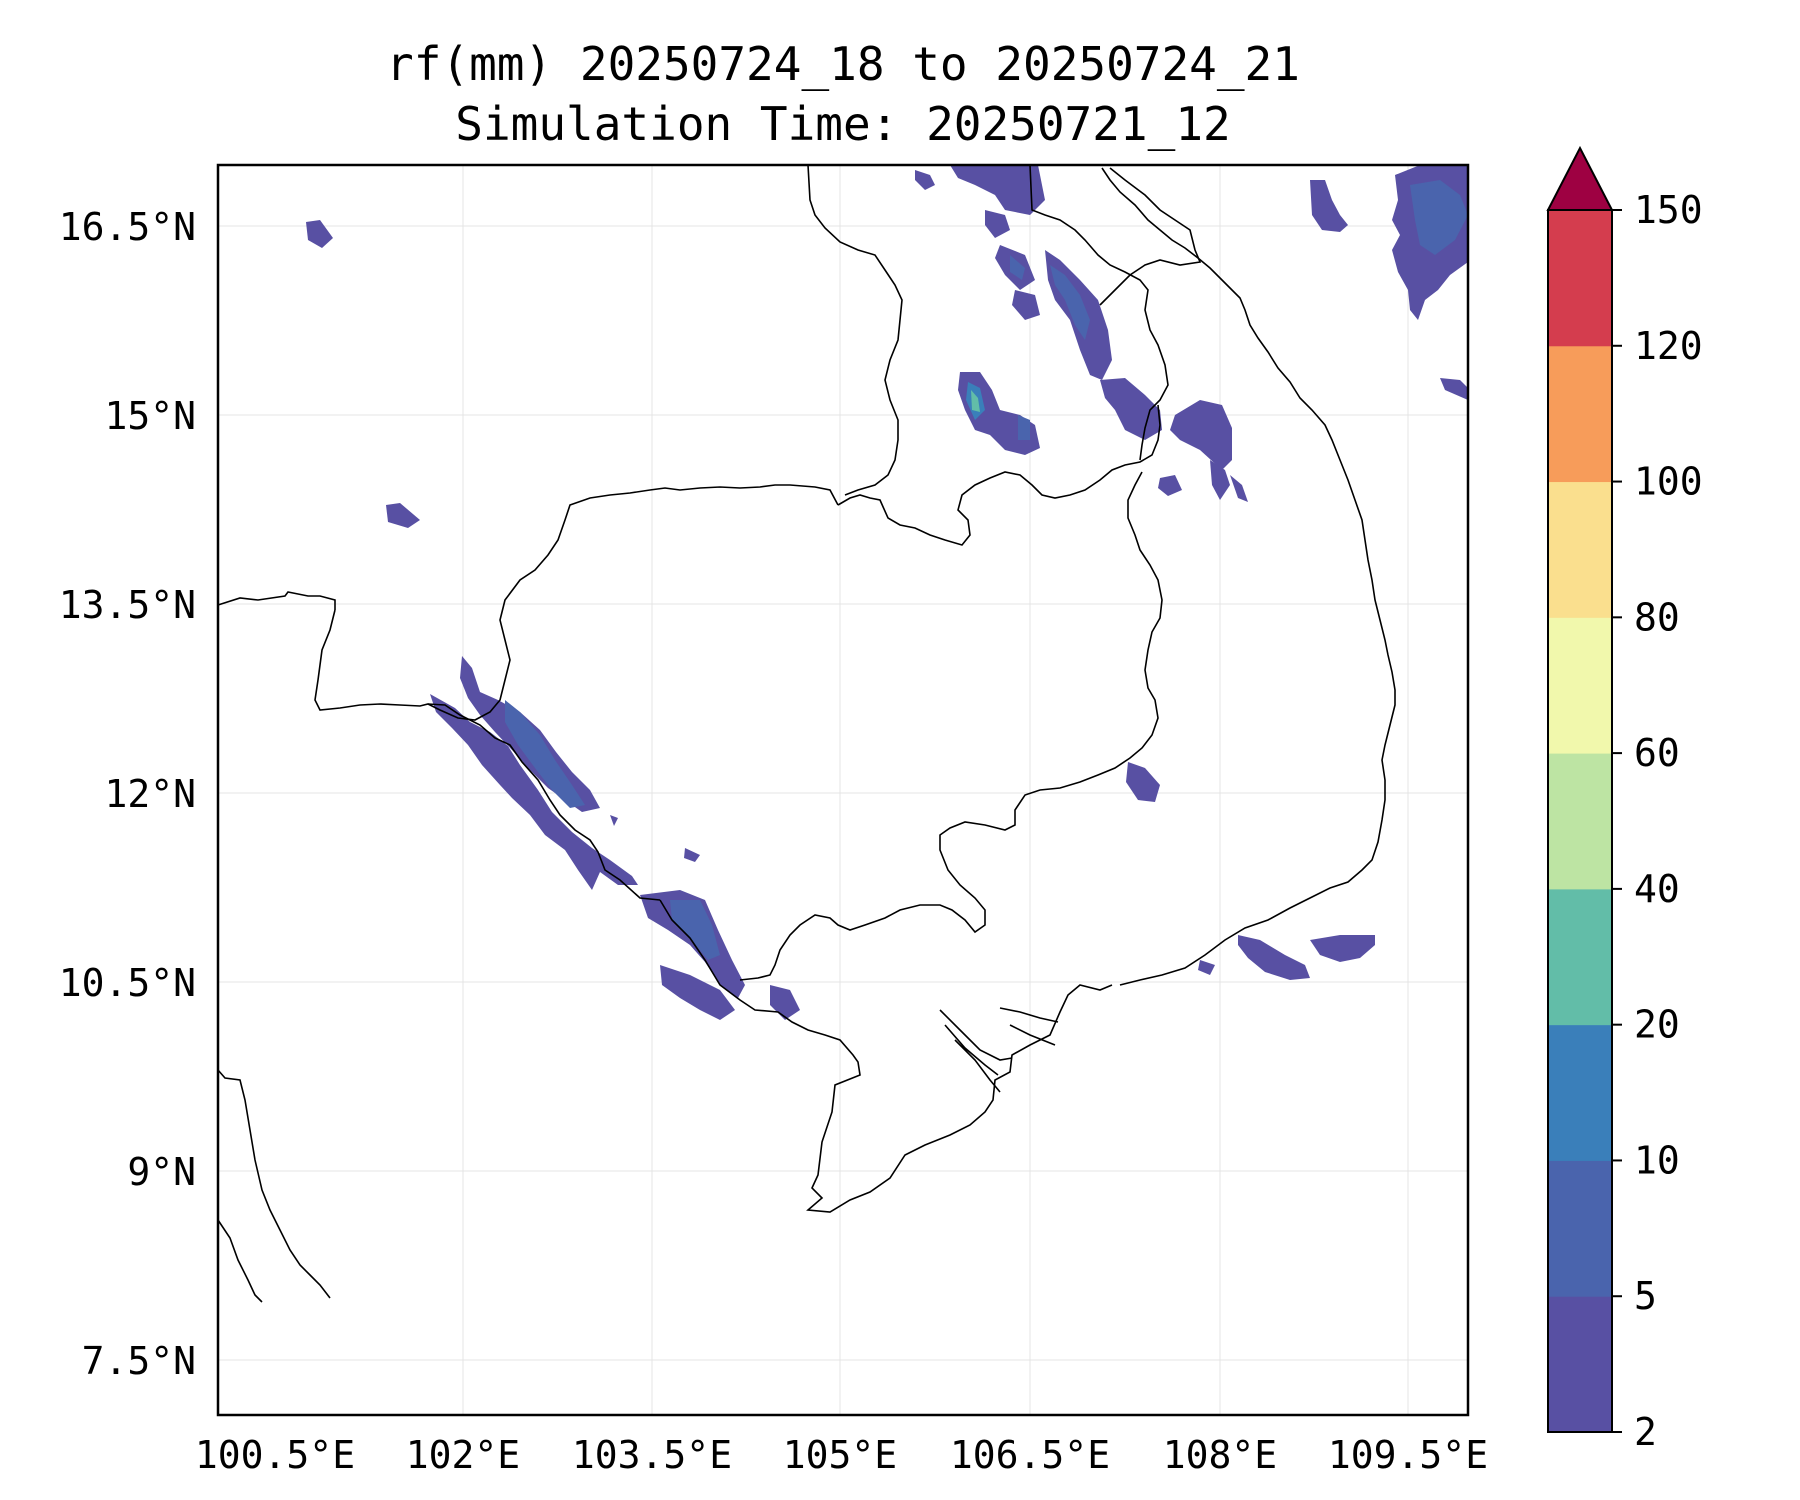 This screenshot has width=1800, height=1500. I want to click on border-vietnam-cambodia, so click(951, 726).